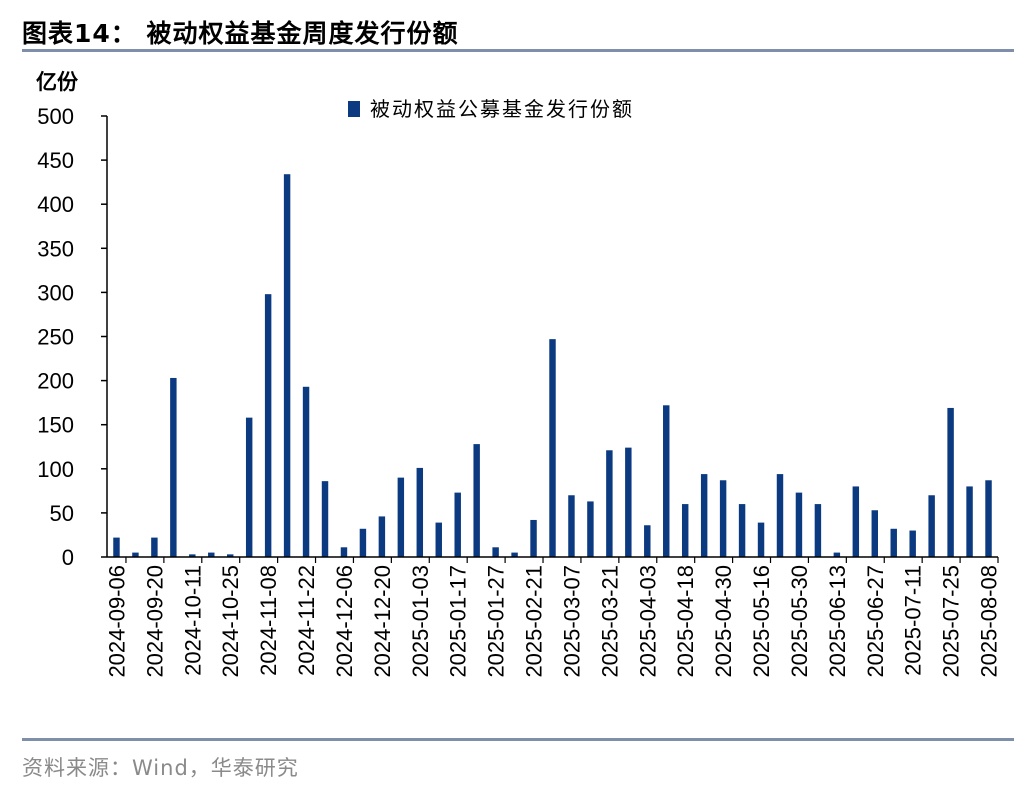  Describe the element at coordinates (268, 620) in the screenshot. I see `x-tick-label: 2024-11-08` at that location.